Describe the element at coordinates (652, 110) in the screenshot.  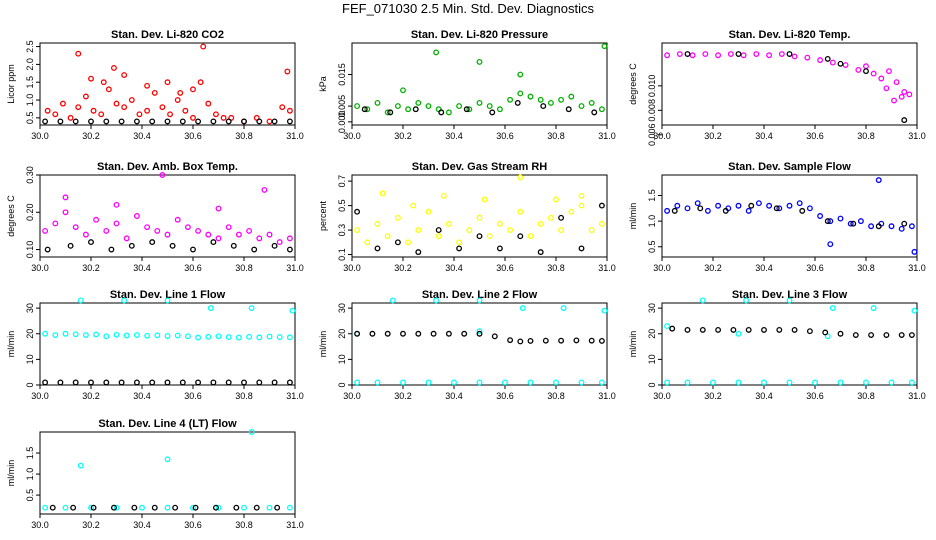
I see `y-tick-label: 0.008` at that location.